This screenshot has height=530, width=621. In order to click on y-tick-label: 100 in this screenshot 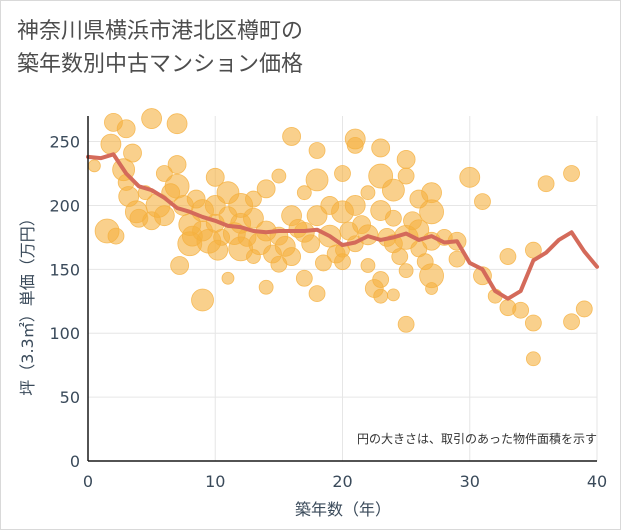, I will do `click(64, 333)`.